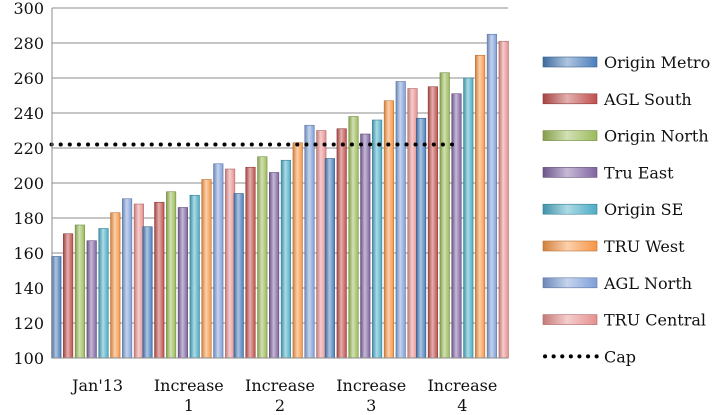 This screenshot has width=719, height=415. I want to click on legend-label: AGL South, so click(647, 99).